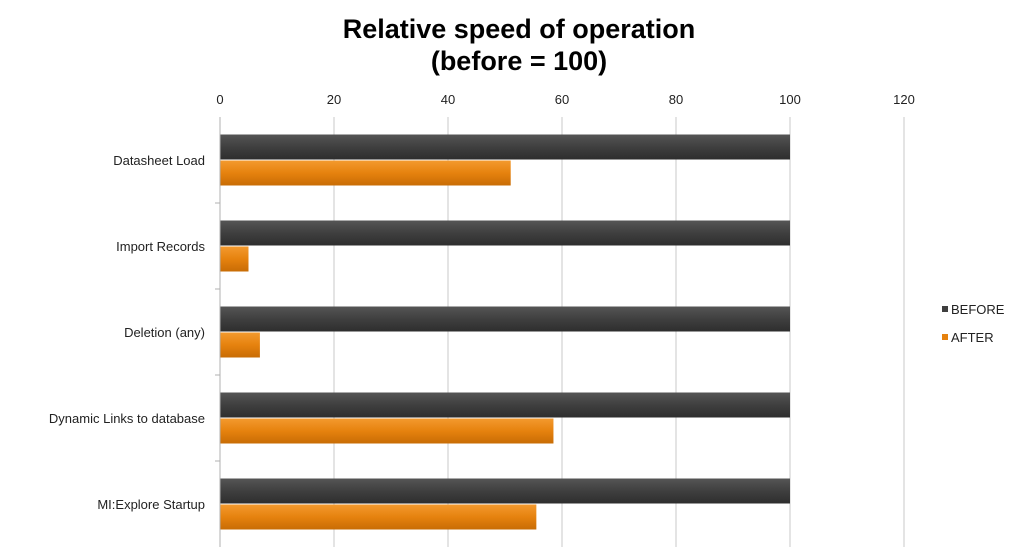  I want to click on x-tick-label: 60, so click(562, 99).